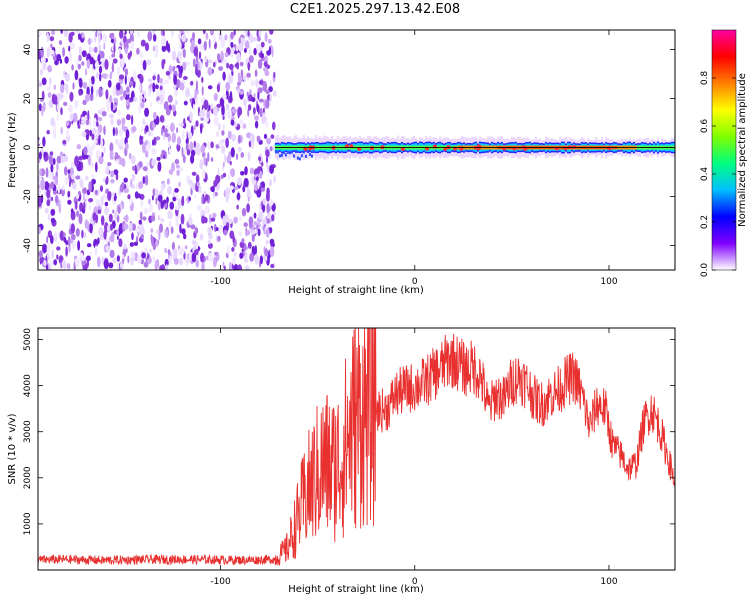 This screenshot has height=600, width=750. I want to click on spectrogram-y-tick-label: 20, so click(28, 99).